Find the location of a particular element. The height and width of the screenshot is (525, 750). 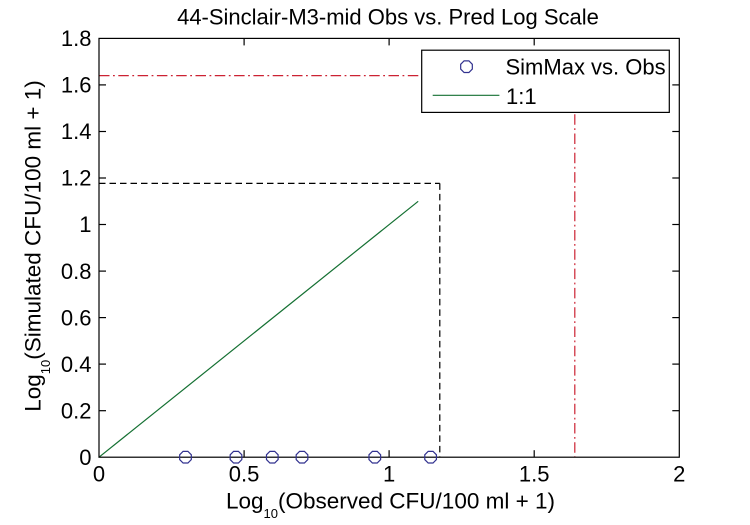

svg-text: 1:1 is located at coordinates (521, 96).